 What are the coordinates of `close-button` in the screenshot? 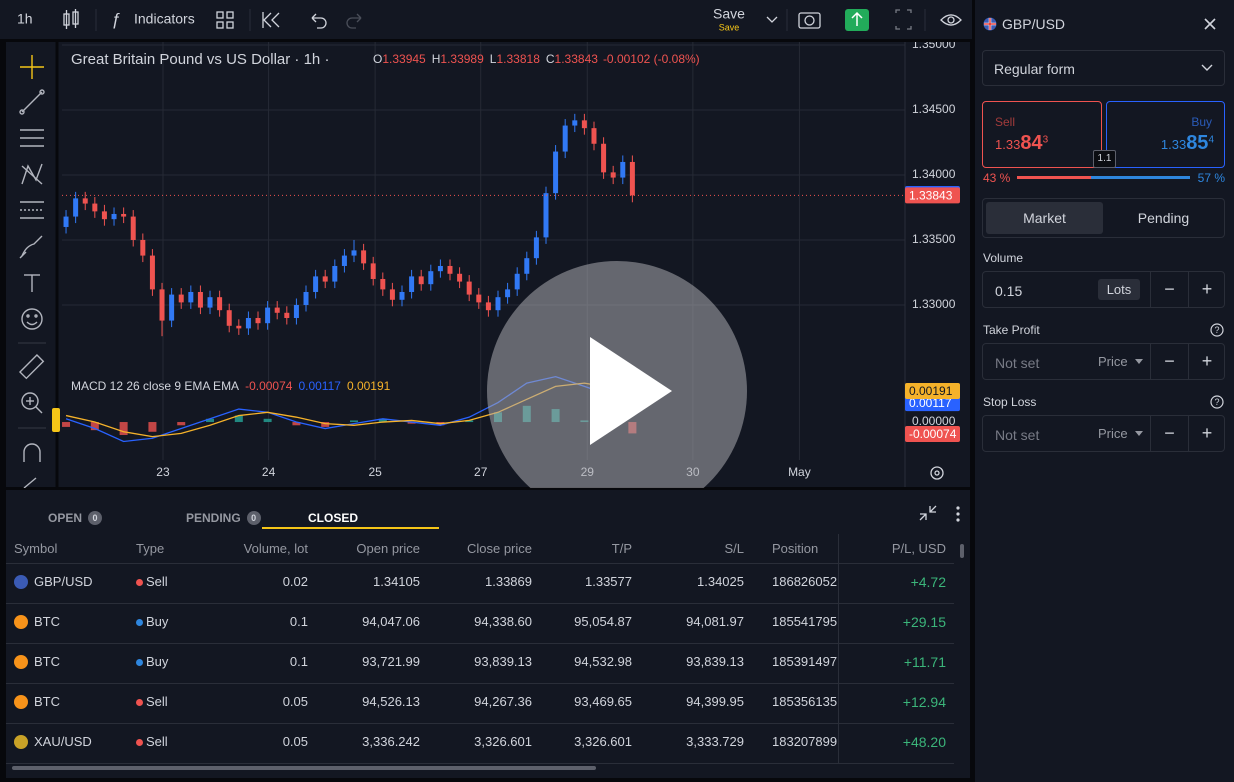 It's located at (1210, 24).